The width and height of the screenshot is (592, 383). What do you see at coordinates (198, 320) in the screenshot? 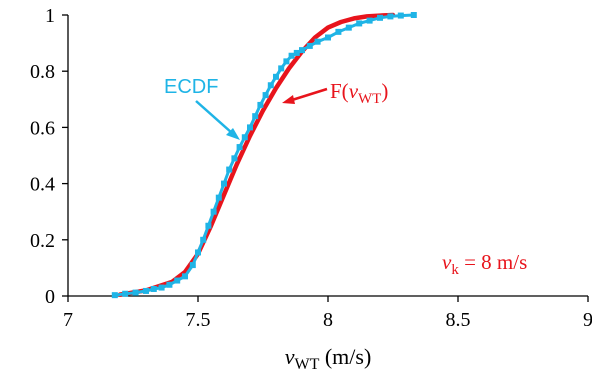
I see `x-tick-label-1: 7.5` at bounding box center [198, 320].